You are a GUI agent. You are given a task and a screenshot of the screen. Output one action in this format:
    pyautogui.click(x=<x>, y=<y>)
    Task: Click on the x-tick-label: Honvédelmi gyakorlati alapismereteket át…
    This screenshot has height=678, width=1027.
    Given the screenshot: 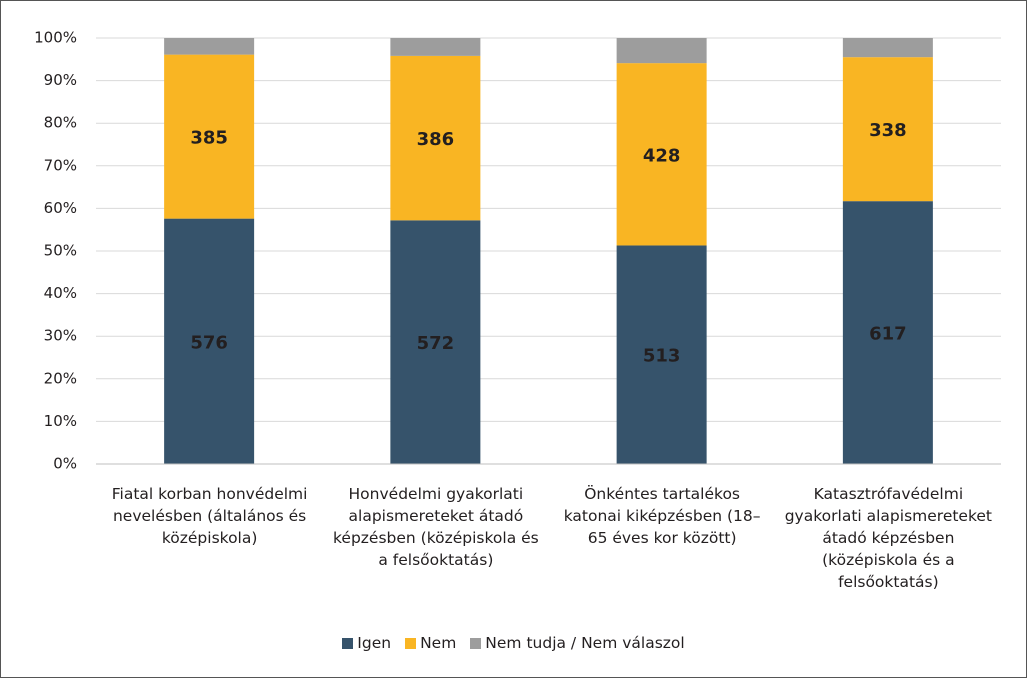 What is the action you would take?
    pyautogui.click(x=435, y=527)
    